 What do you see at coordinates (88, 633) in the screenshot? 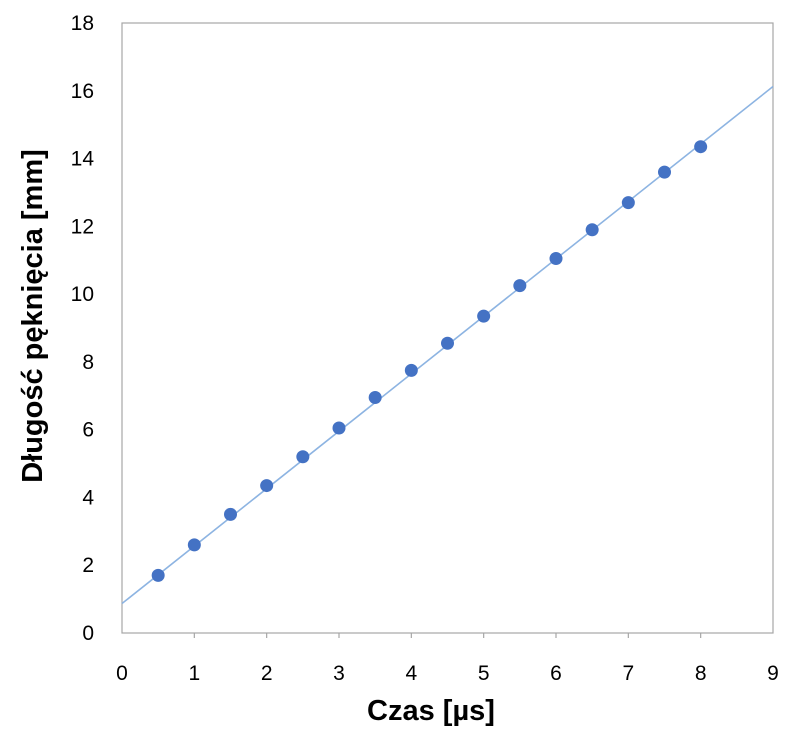
I see `y-tick-label: 0` at bounding box center [88, 633].